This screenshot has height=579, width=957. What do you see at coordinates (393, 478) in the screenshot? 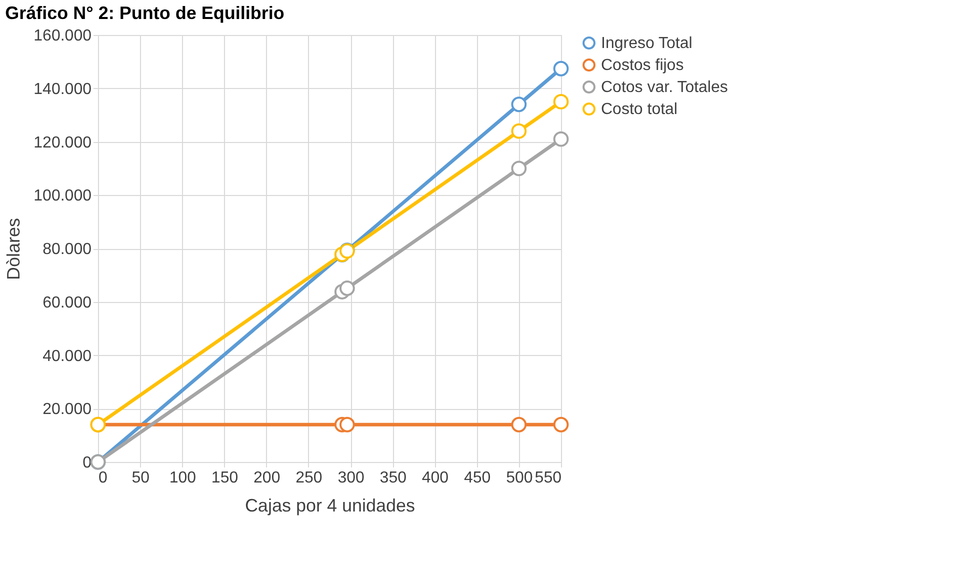
I see `x-tick-label: 350` at bounding box center [393, 478].